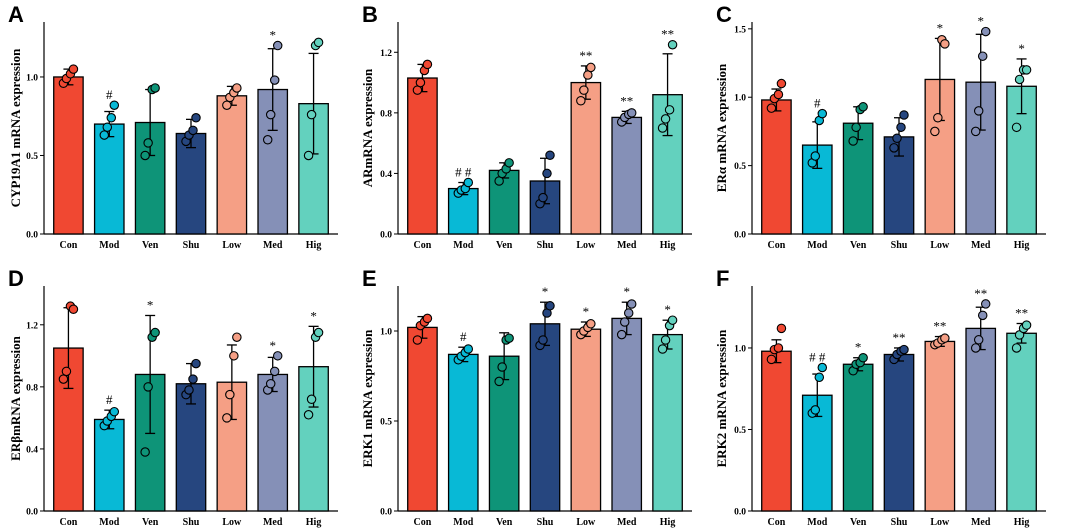 This screenshot has width=1065, height=531. I want to click on y-tick-label: 0.5, so click(32, 157).